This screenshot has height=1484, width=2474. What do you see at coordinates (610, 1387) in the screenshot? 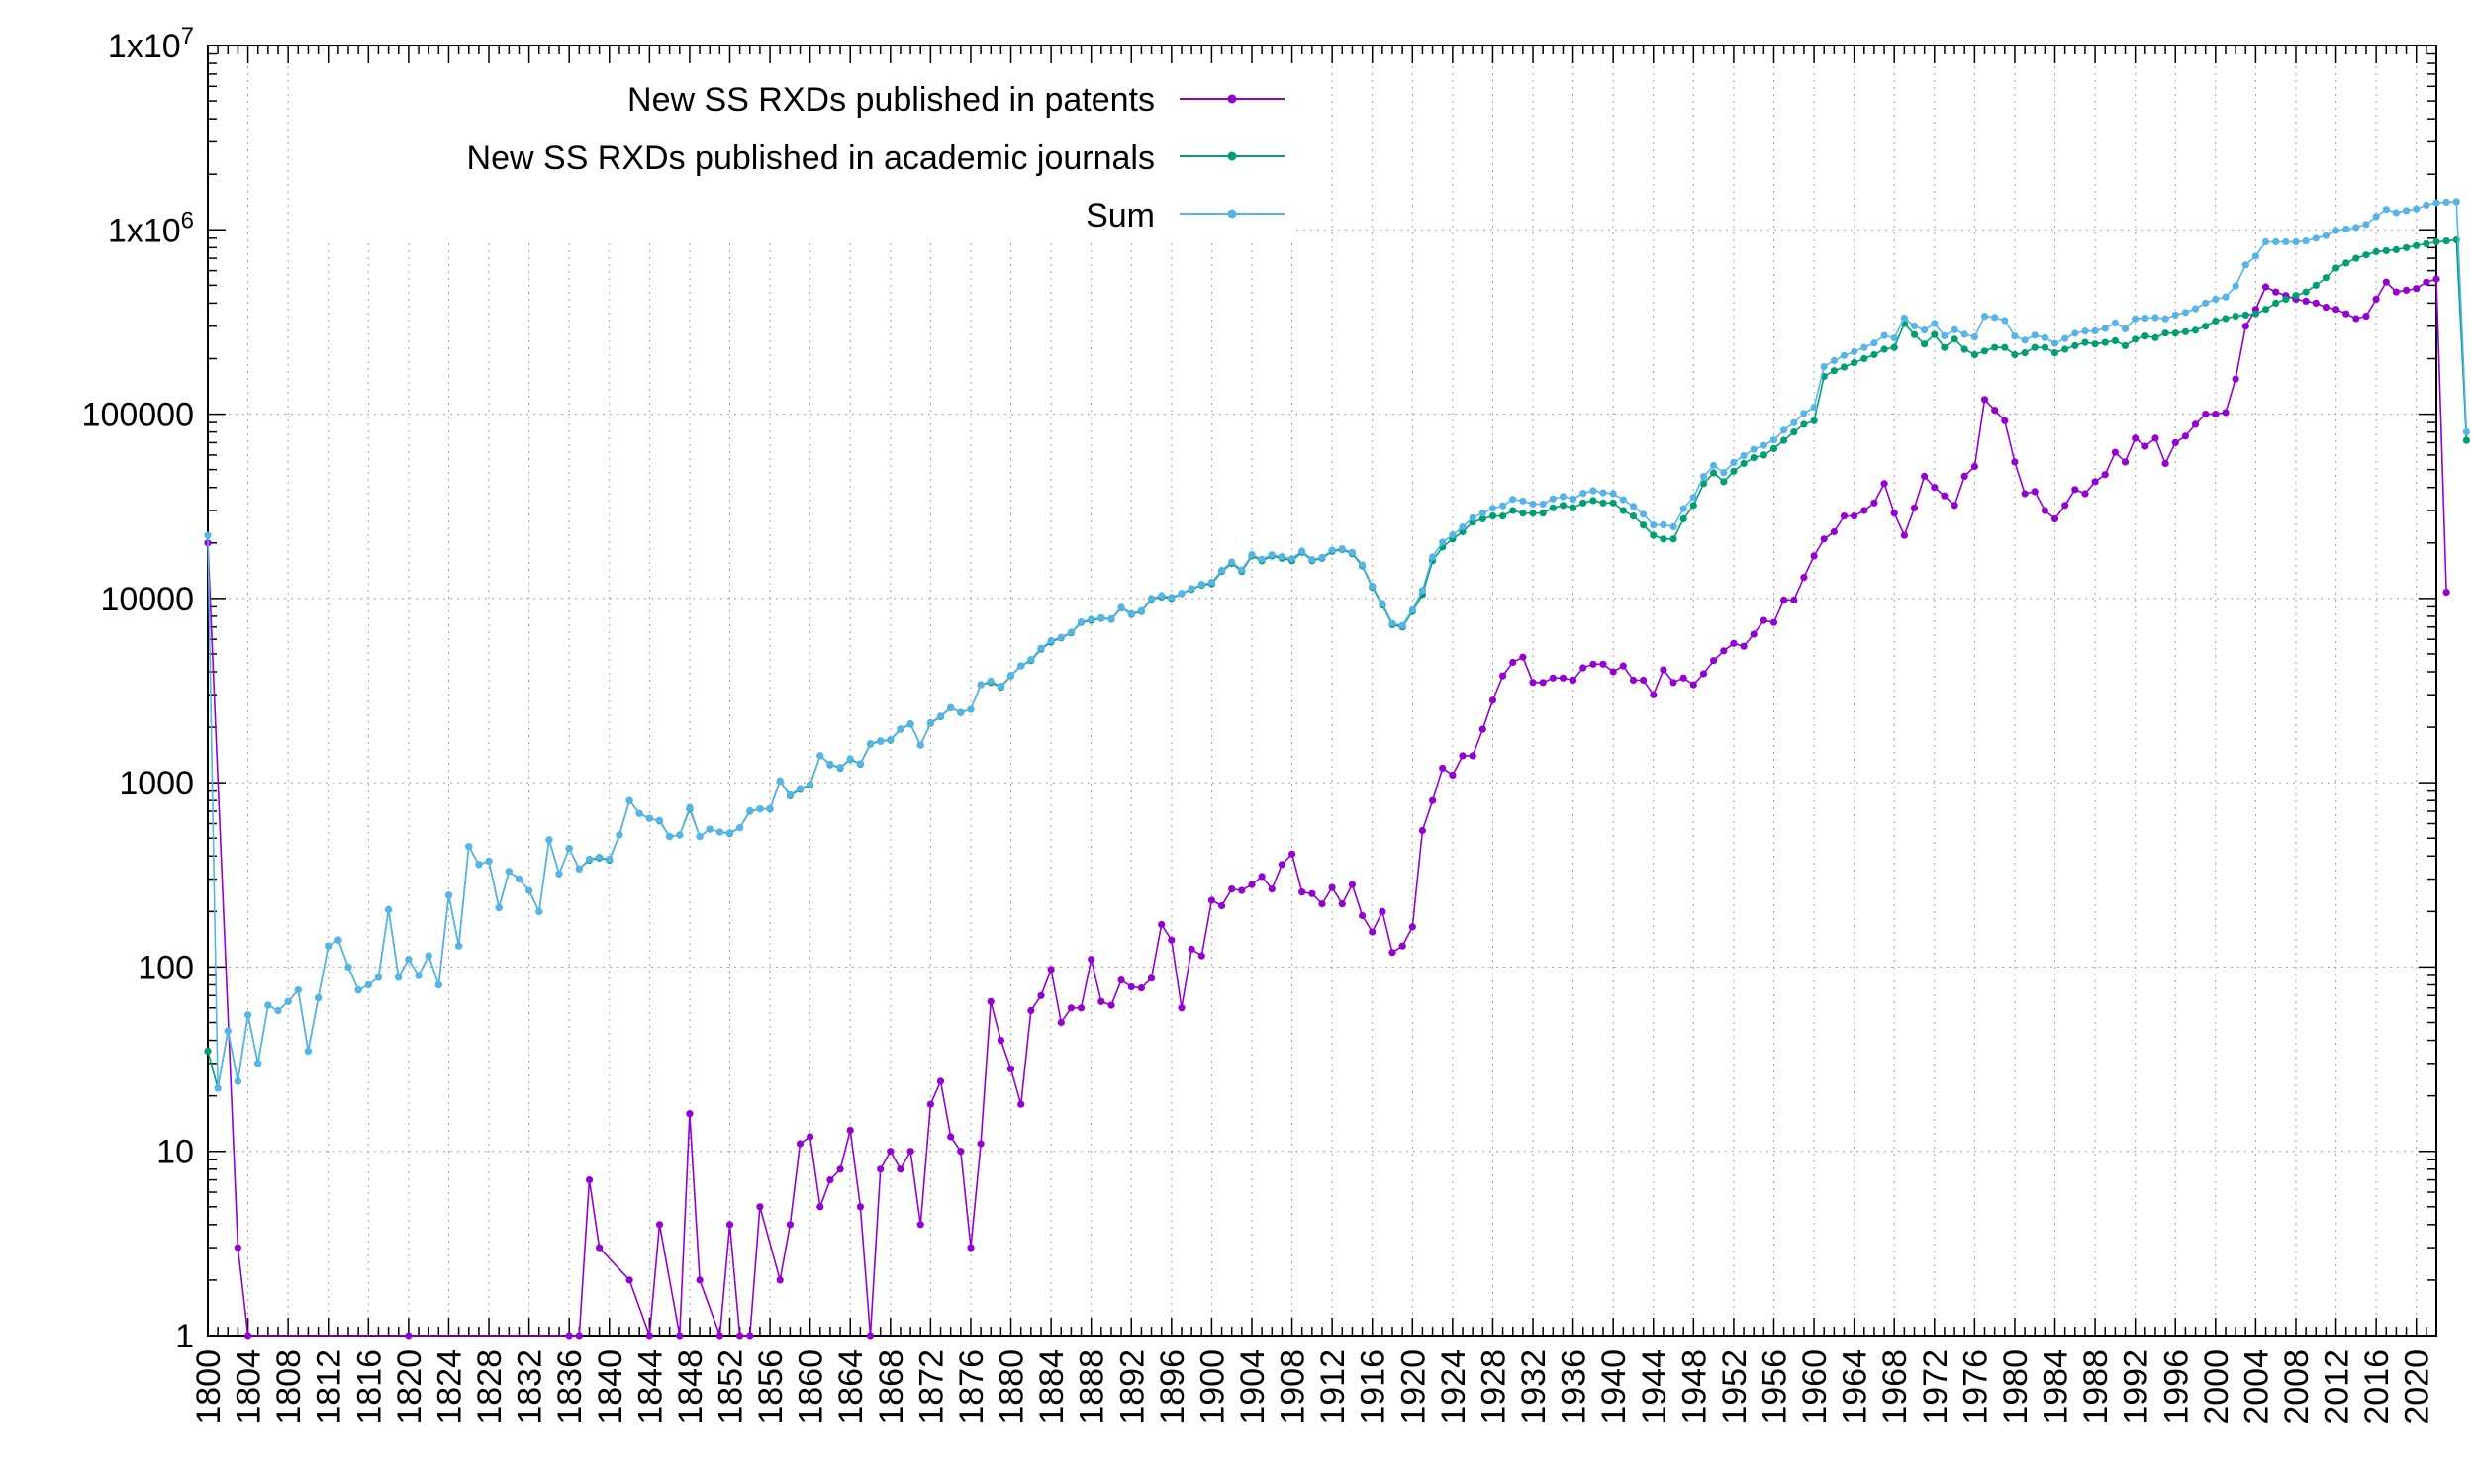
I see `x-tick-label: 1840` at bounding box center [610, 1387].